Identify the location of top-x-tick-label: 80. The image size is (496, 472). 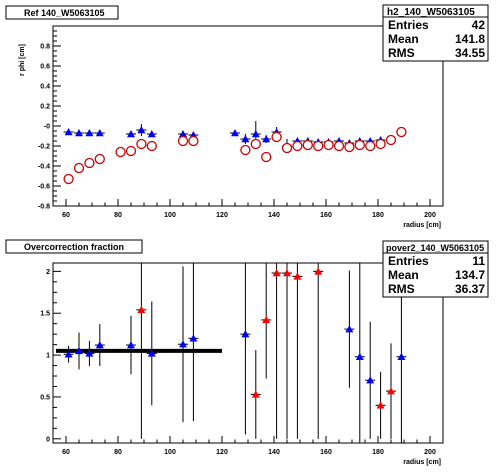
(118, 215).